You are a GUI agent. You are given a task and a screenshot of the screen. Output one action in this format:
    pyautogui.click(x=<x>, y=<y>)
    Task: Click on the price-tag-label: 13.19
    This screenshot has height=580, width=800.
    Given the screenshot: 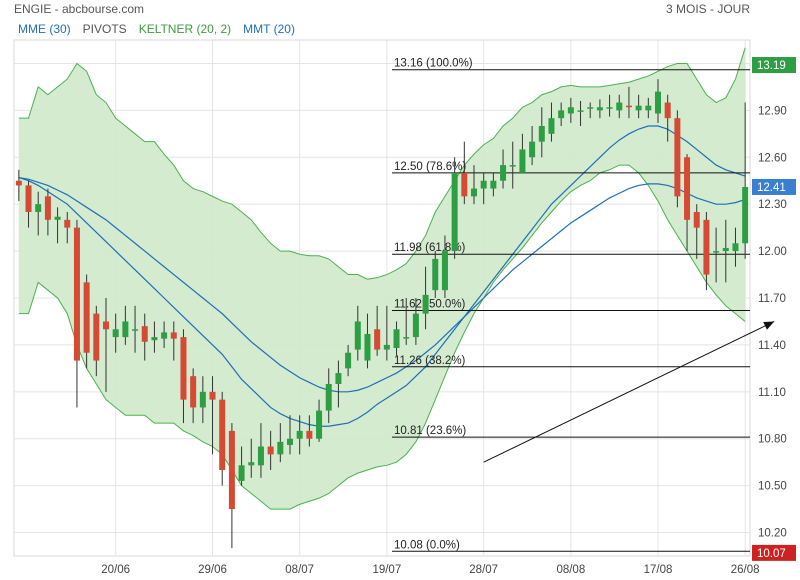 What is the action you would take?
    pyautogui.click(x=771, y=66)
    